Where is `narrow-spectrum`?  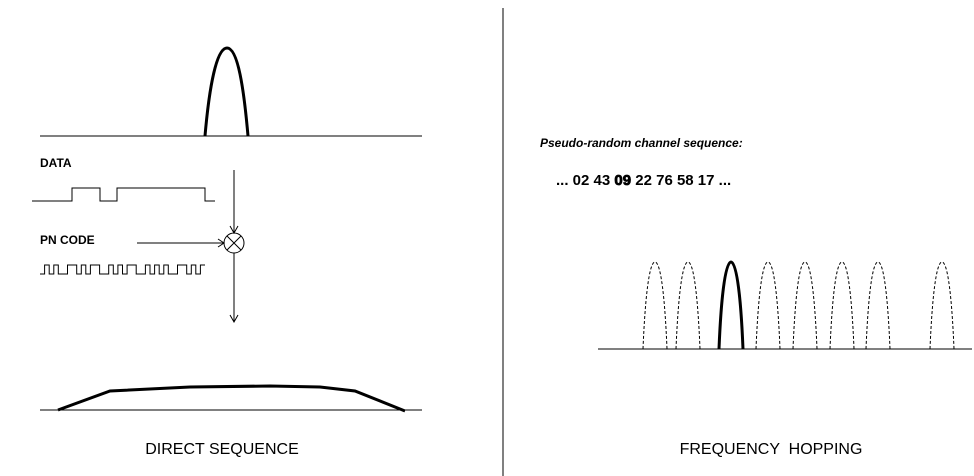 narrow-spectrum is located at coordinates (226, 91).